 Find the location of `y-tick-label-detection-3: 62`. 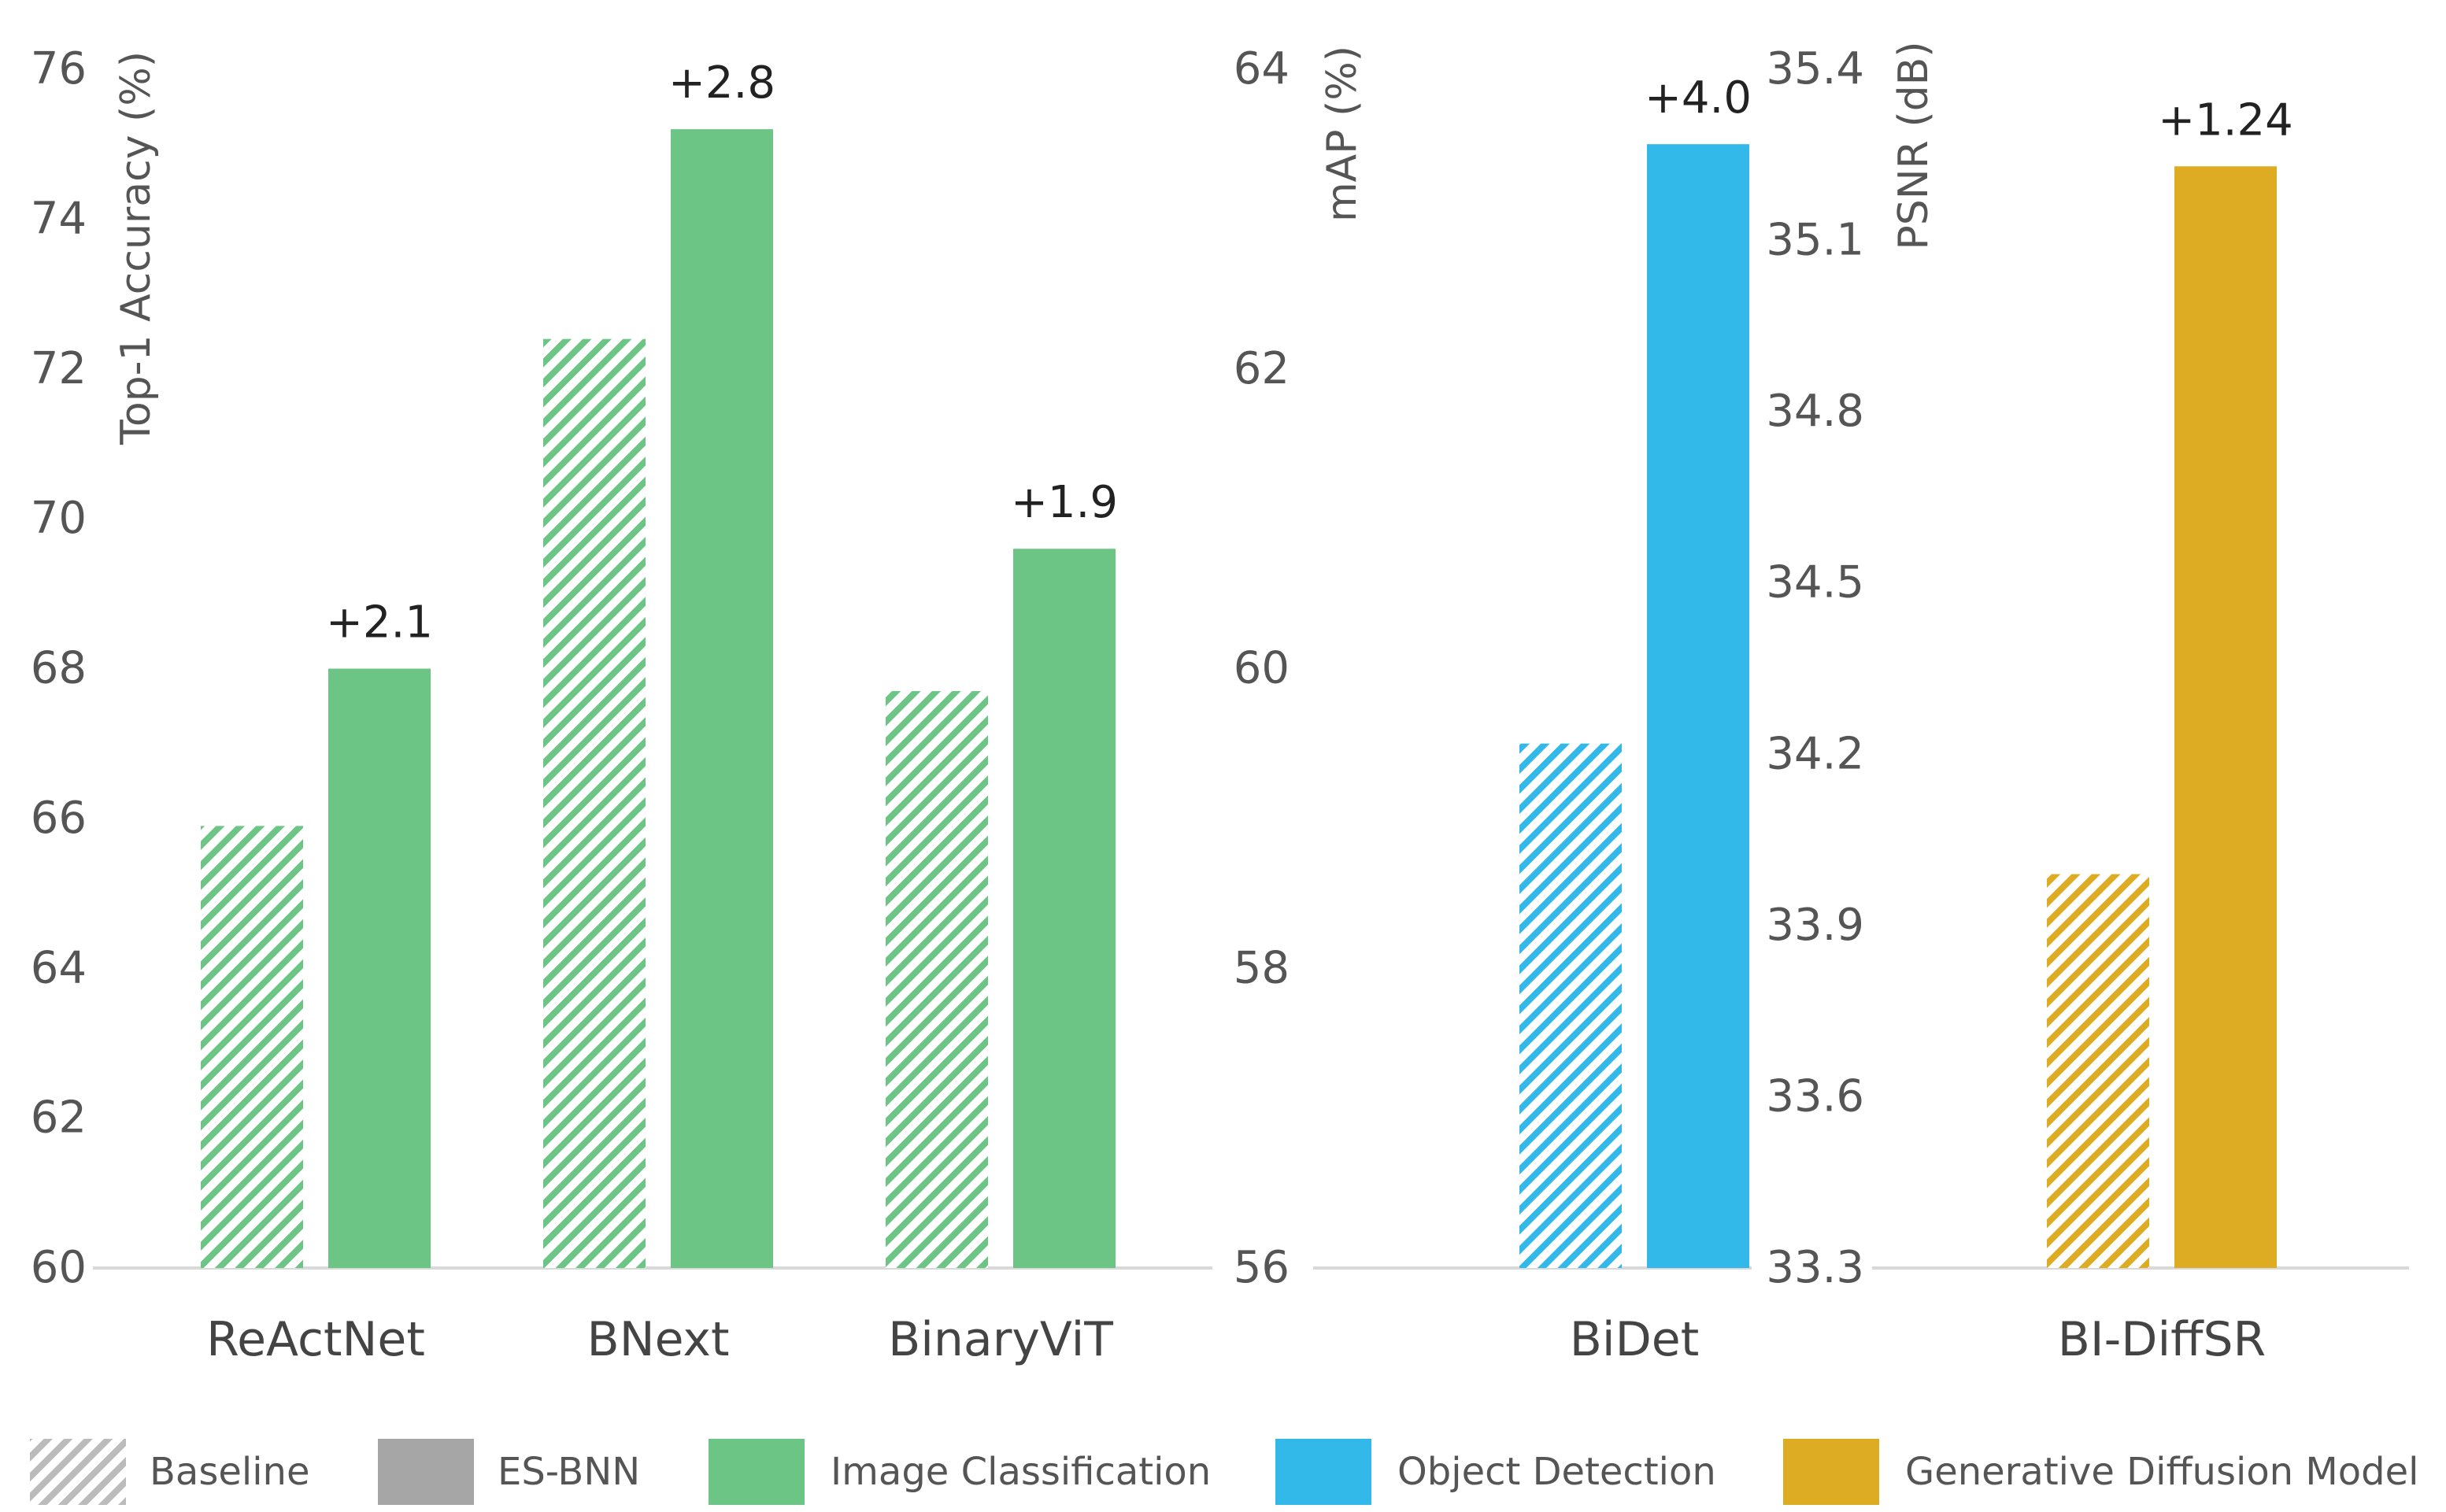

y-tick-label-detection-3: 62 is located at coordinates (1262, 369).